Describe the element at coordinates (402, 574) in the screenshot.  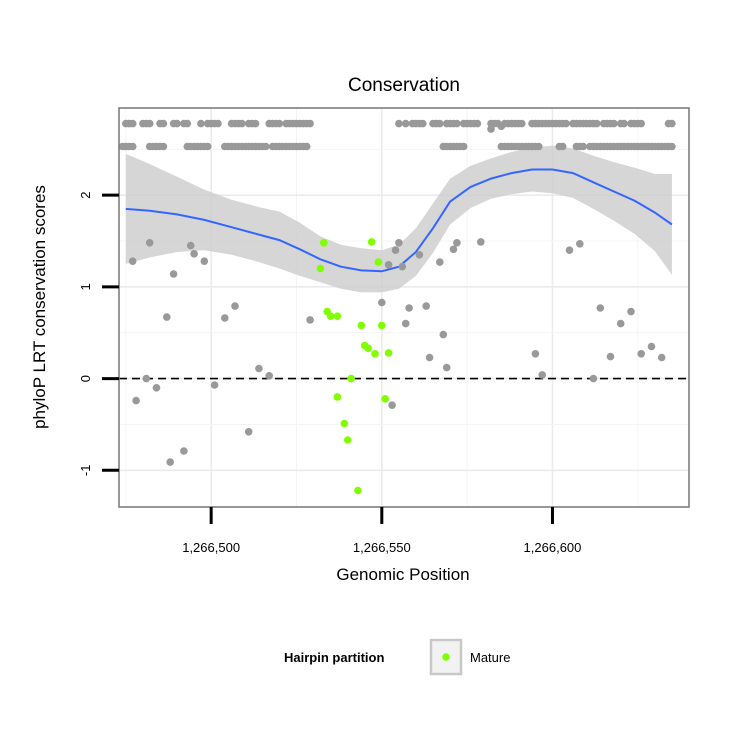
I see `x-axis-title: Genomic Position` at that location.